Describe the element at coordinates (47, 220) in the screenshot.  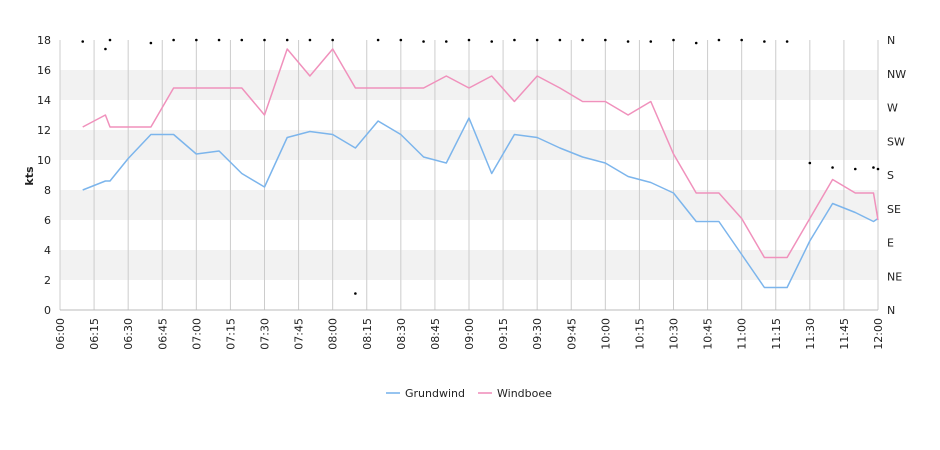
I see `y-tick-label: 6` at that location.